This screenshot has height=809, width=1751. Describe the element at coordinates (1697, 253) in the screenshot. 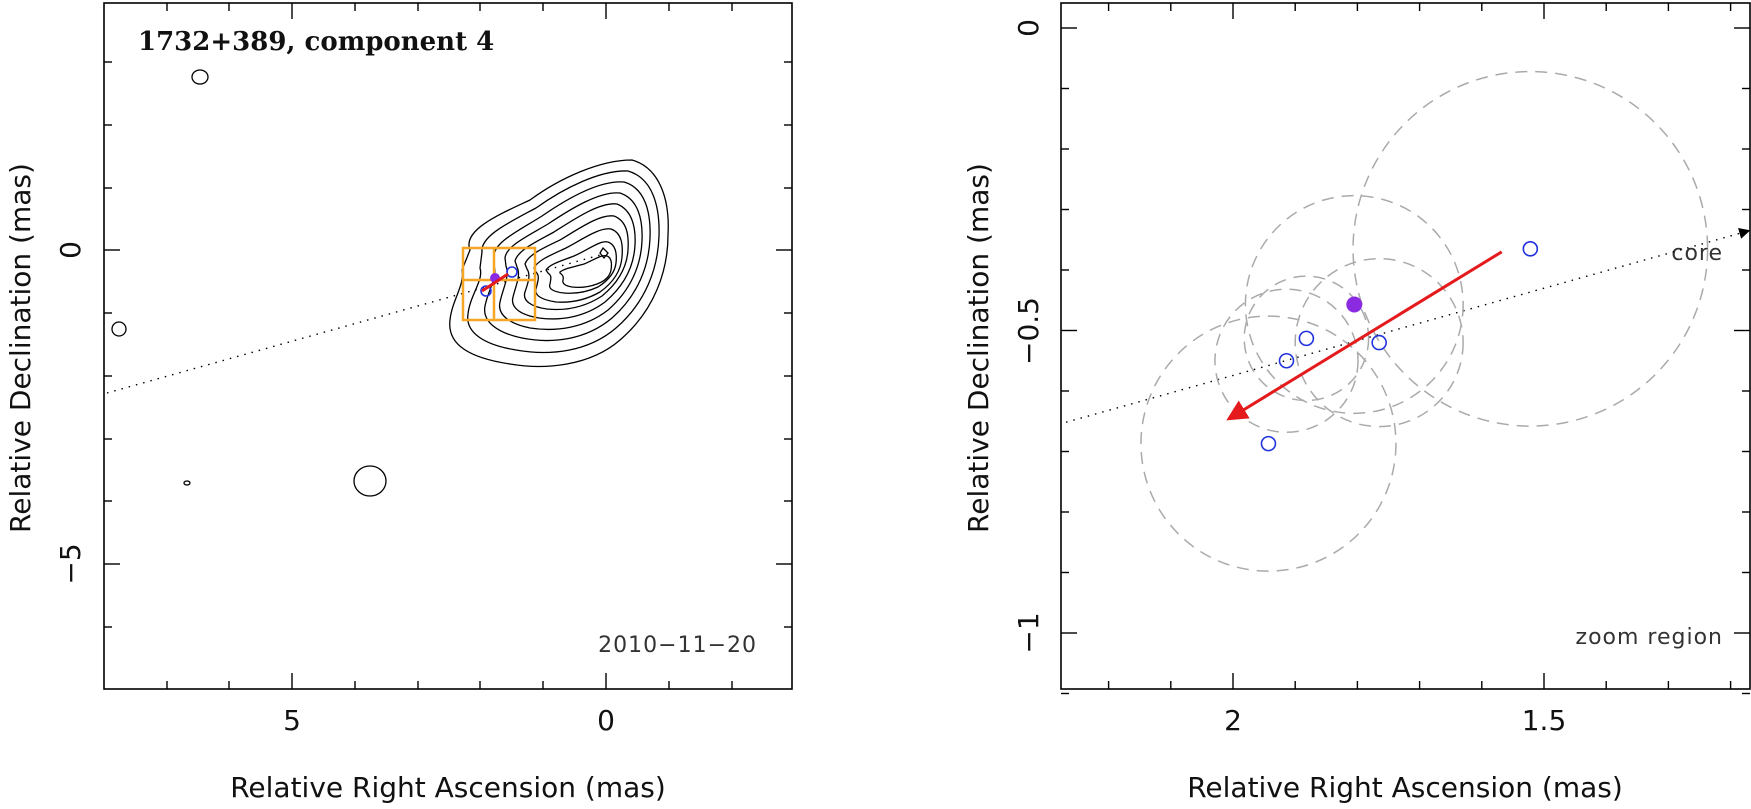

I see `right-core-label: core` at that location.